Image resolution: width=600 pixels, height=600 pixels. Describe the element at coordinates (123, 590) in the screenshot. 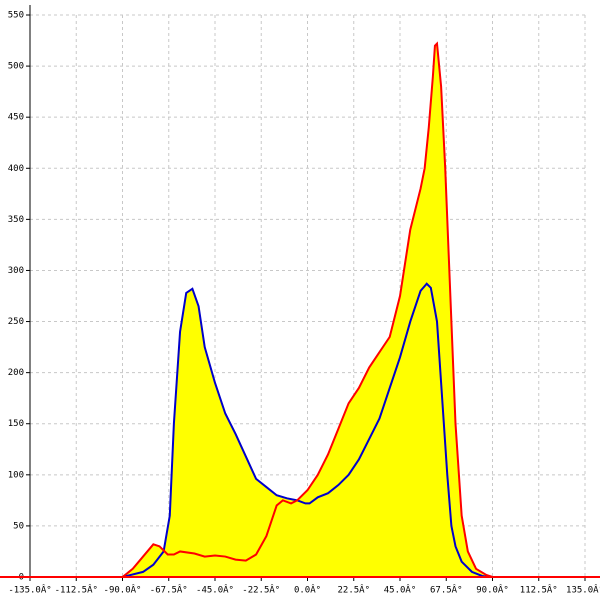

I see `x-tick-label: -90.0Â°` at that location.